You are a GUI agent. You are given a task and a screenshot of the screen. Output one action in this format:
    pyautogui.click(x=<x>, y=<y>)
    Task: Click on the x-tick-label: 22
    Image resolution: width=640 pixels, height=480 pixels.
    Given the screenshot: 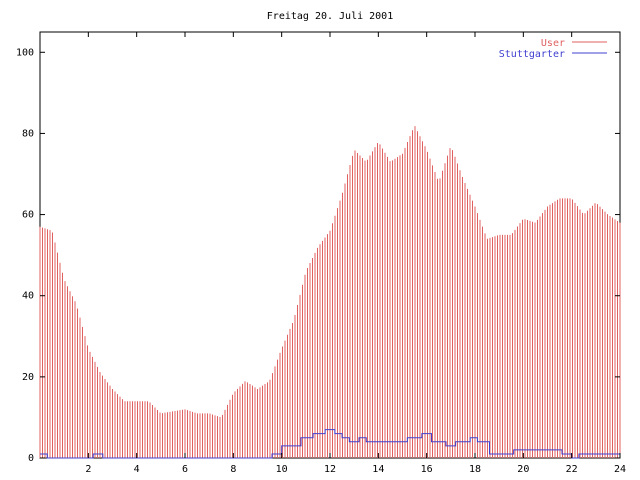 What is the action you would take?
    pyautogui.click(x=572, y=469)
    